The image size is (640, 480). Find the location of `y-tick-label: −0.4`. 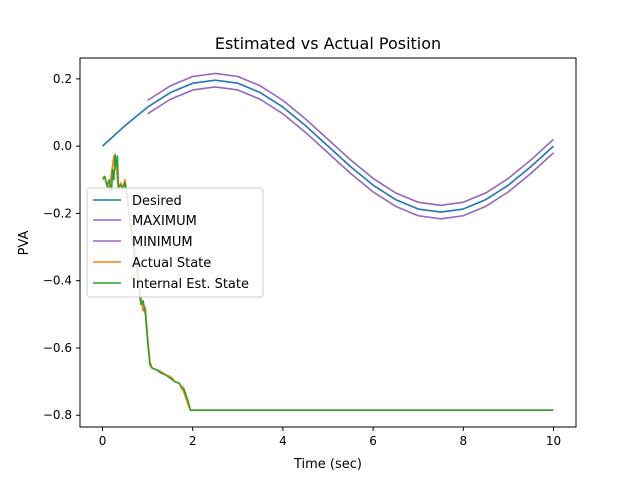

y-tick-label: −0.4 is located at coordinates (57, 281).